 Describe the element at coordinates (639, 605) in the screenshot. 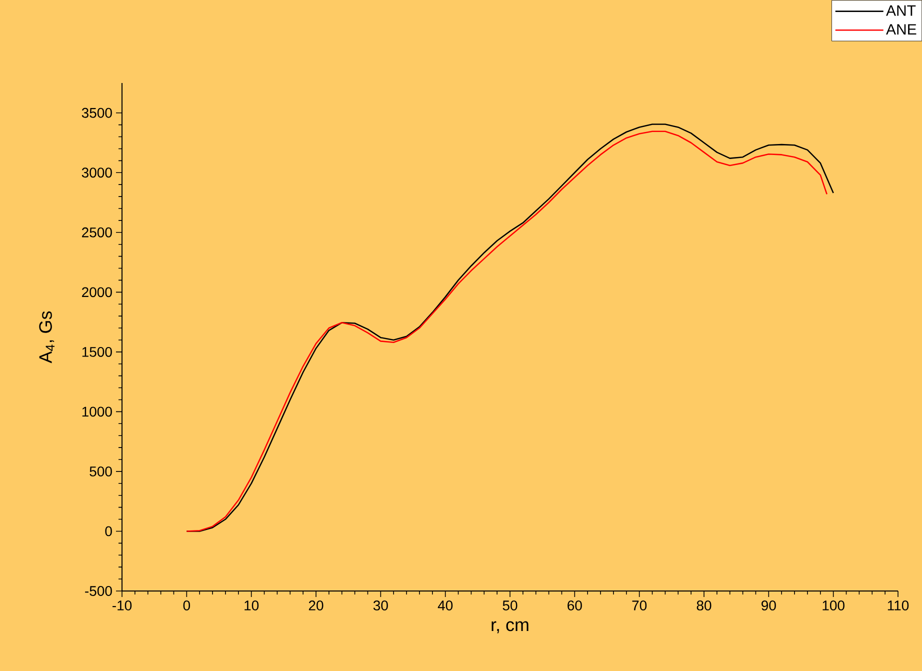

I see `x-tick-label: 70` at that location.